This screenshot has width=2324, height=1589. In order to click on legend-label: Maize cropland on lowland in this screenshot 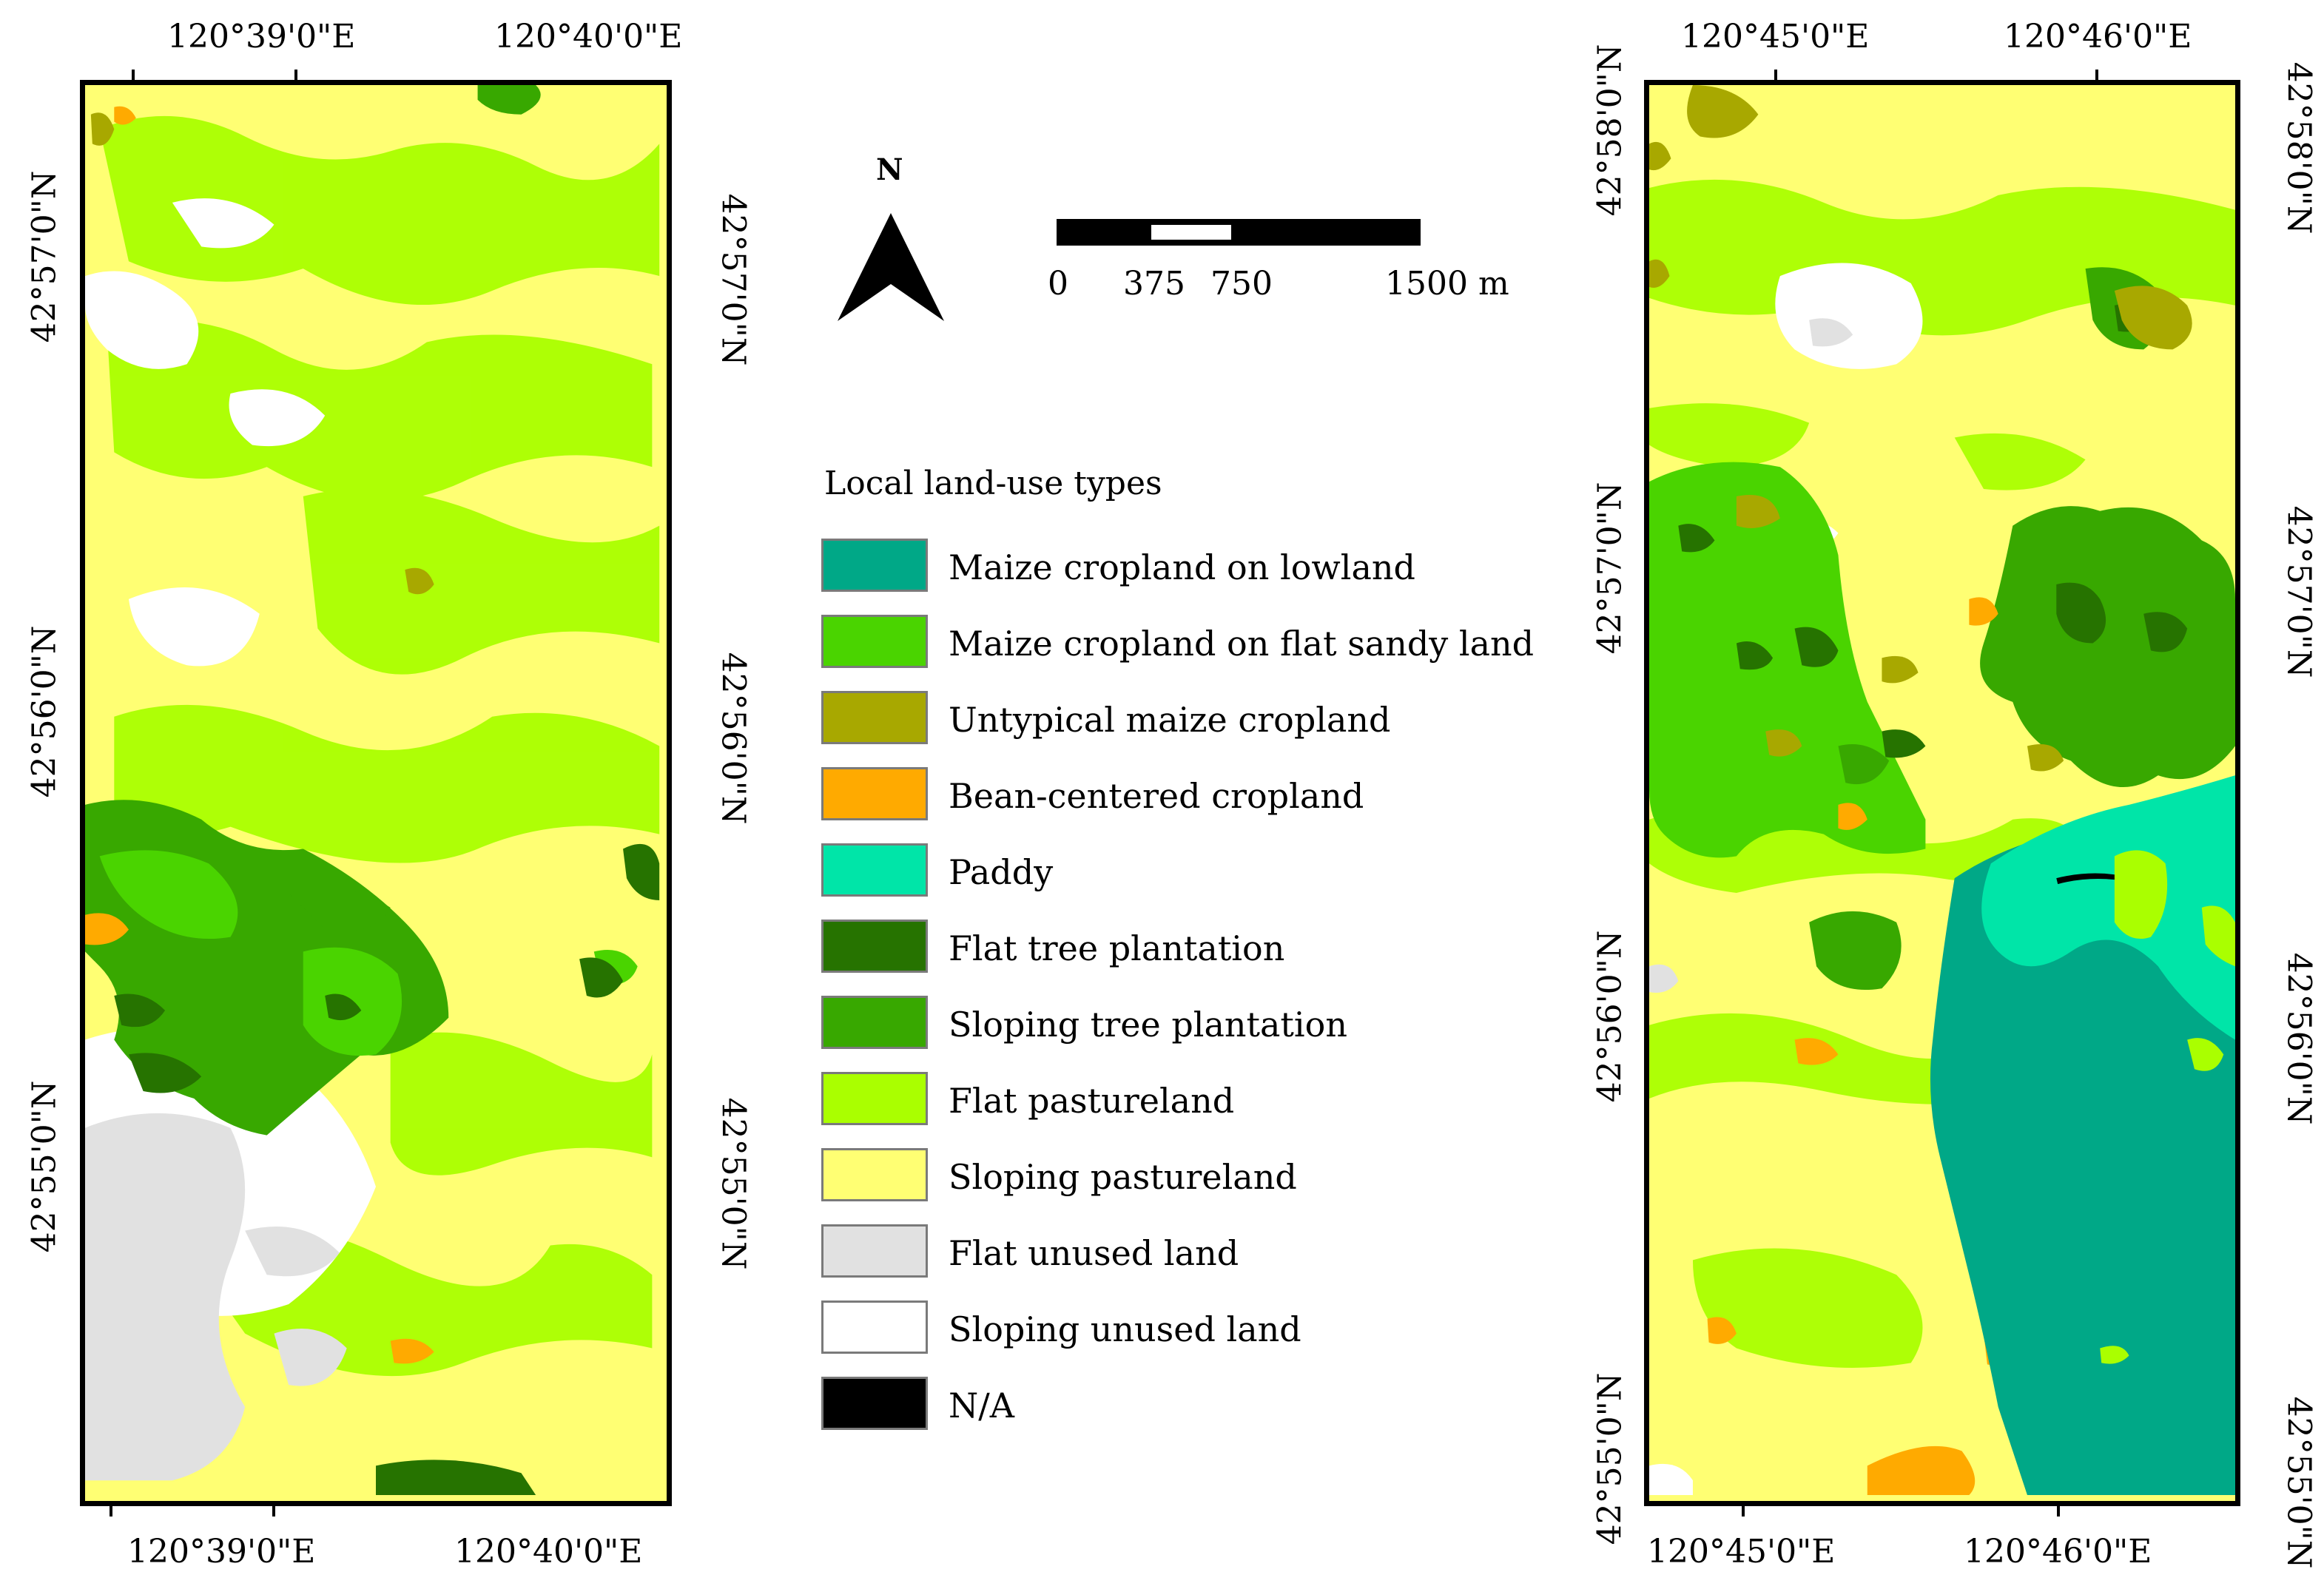, I will do `click(1182, 567)`.